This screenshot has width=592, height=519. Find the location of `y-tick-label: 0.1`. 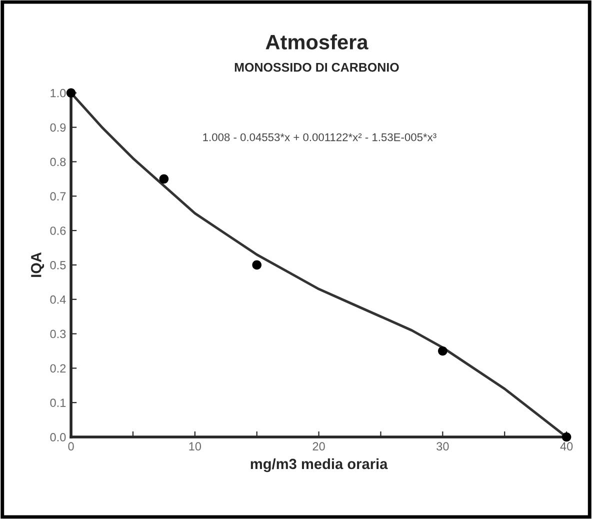

y-tick-label: 0.1 is located at coordinates (58, 402).